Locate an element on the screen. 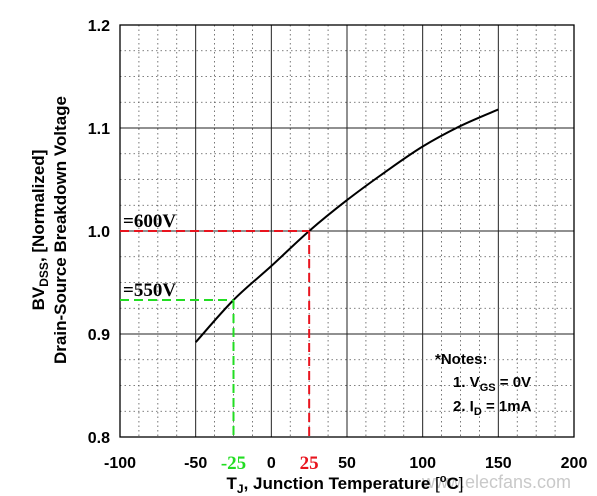  note-id: 2. ID = 1mA is located at coordinates (492, 408).